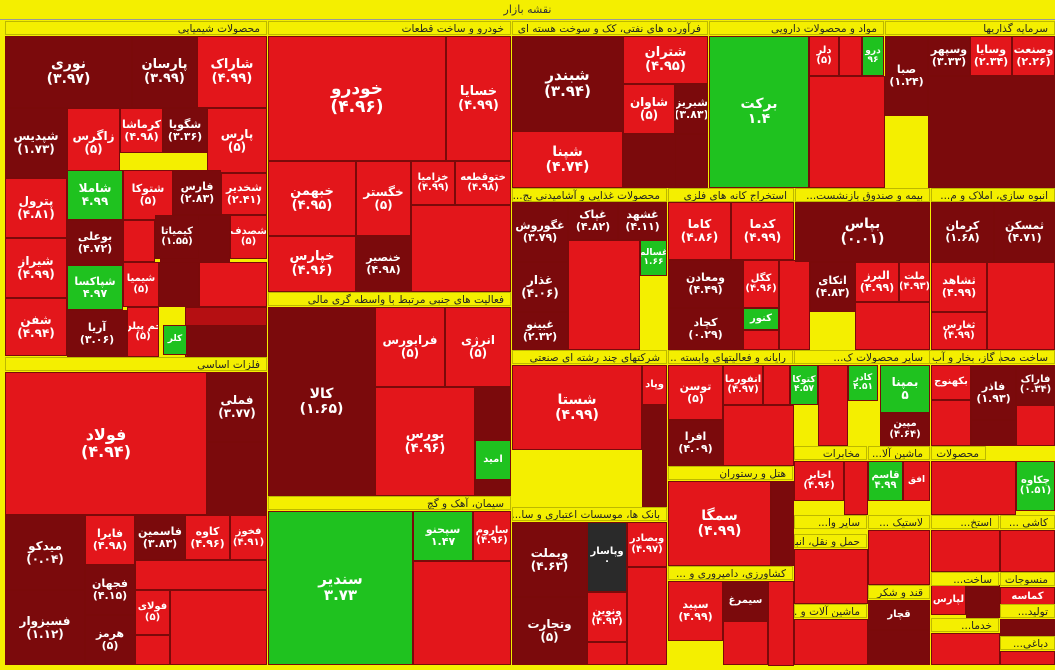 This screenshot has height=670, width=1055. I want to click on stock-tile: فاذر (۱.۹۳), so click(993, 392).